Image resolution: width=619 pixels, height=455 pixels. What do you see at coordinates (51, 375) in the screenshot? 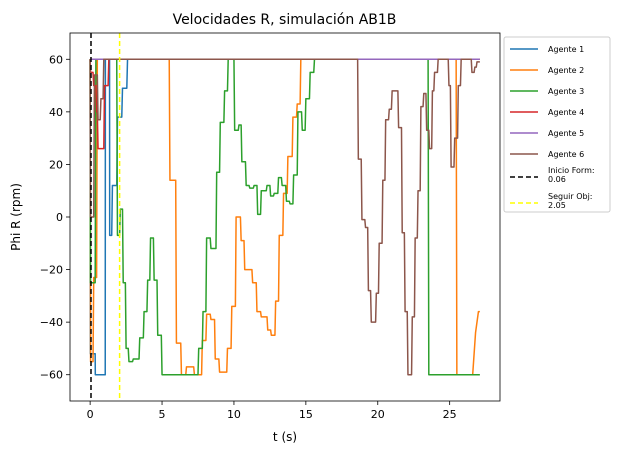
I see `y-tick-label: −60` at bounding box center [51, 375].